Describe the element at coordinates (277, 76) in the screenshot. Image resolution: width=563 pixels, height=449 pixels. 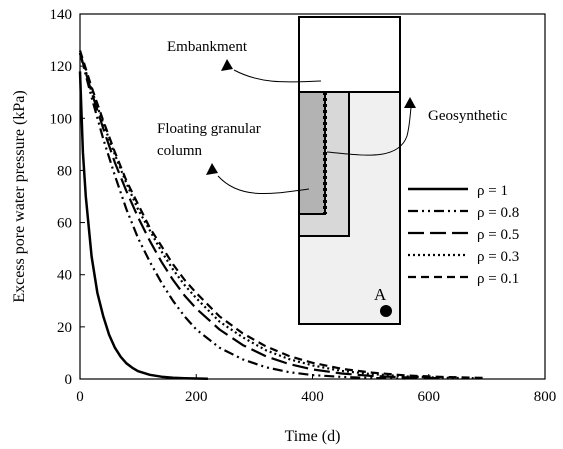
I see `embankment-callout-line` at that location.